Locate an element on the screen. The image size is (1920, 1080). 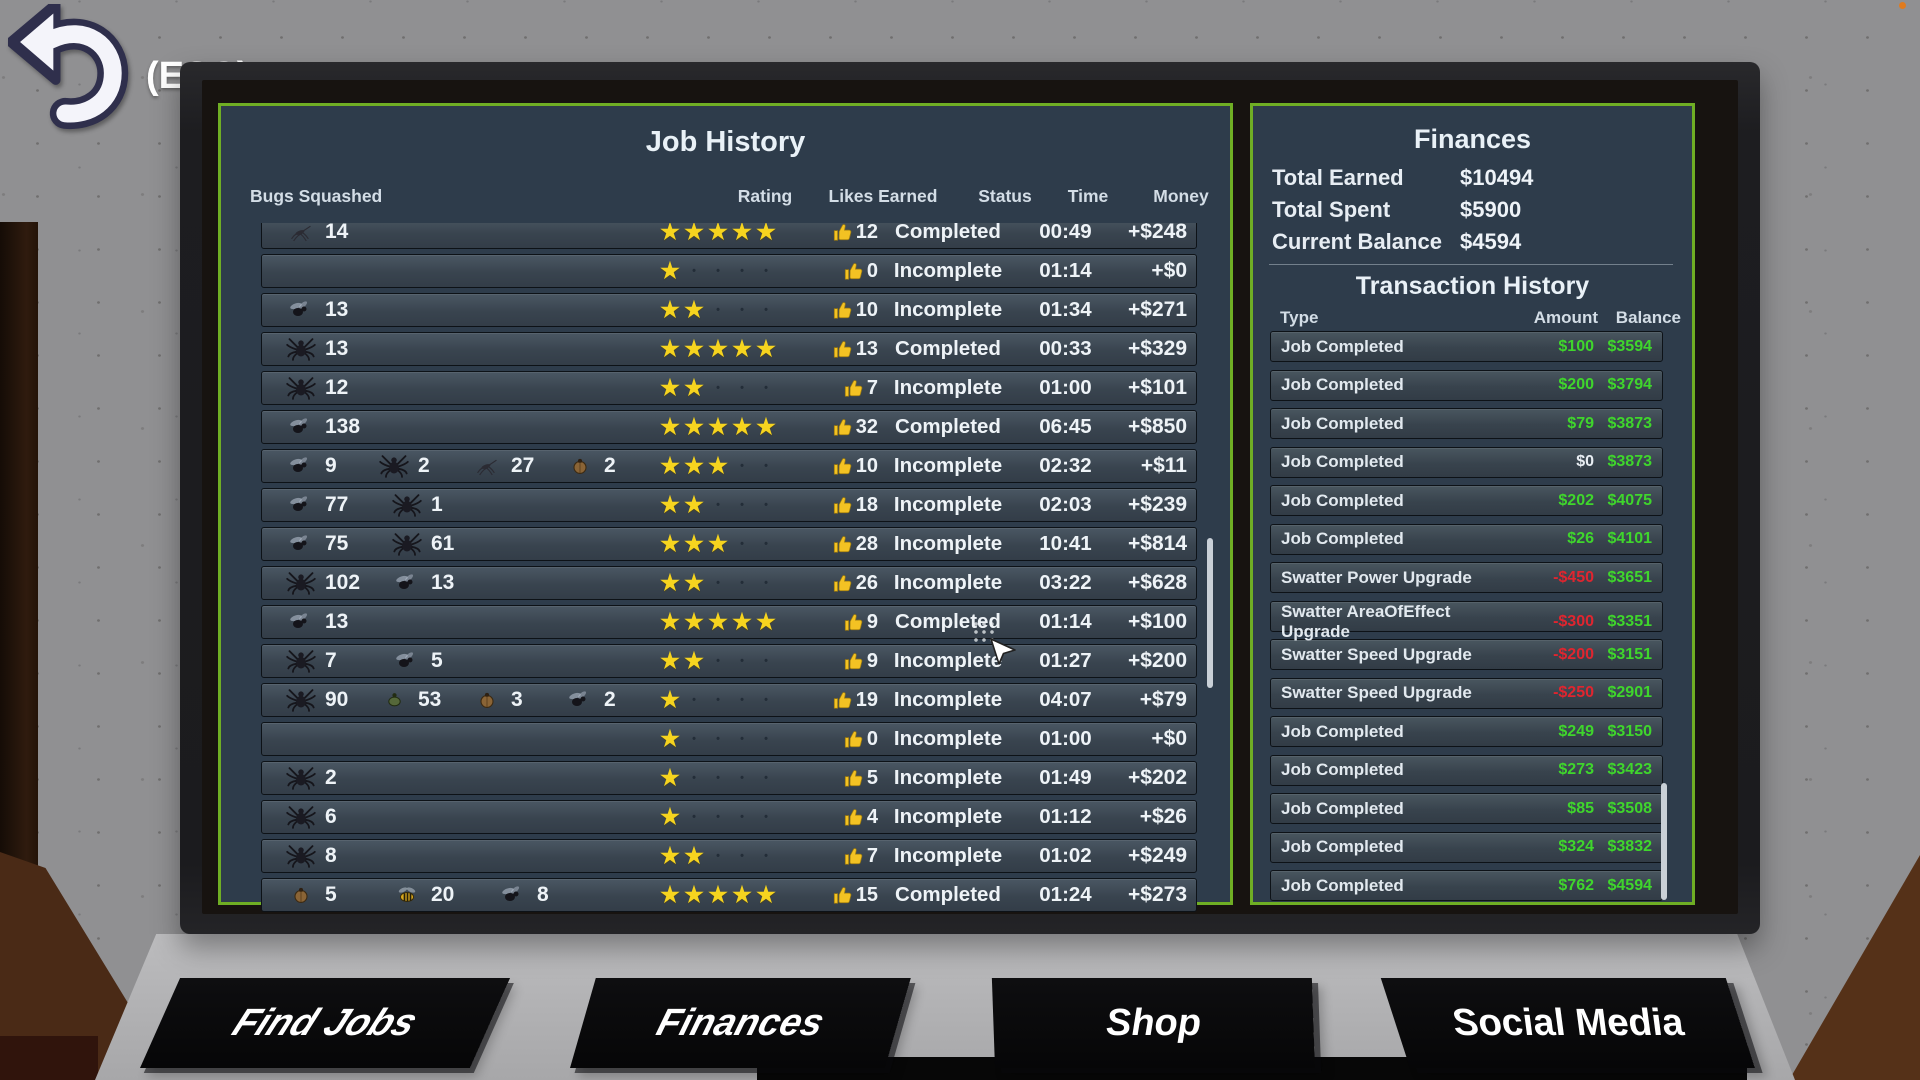
bug-count: 6 is located at coordinates (331, 816).